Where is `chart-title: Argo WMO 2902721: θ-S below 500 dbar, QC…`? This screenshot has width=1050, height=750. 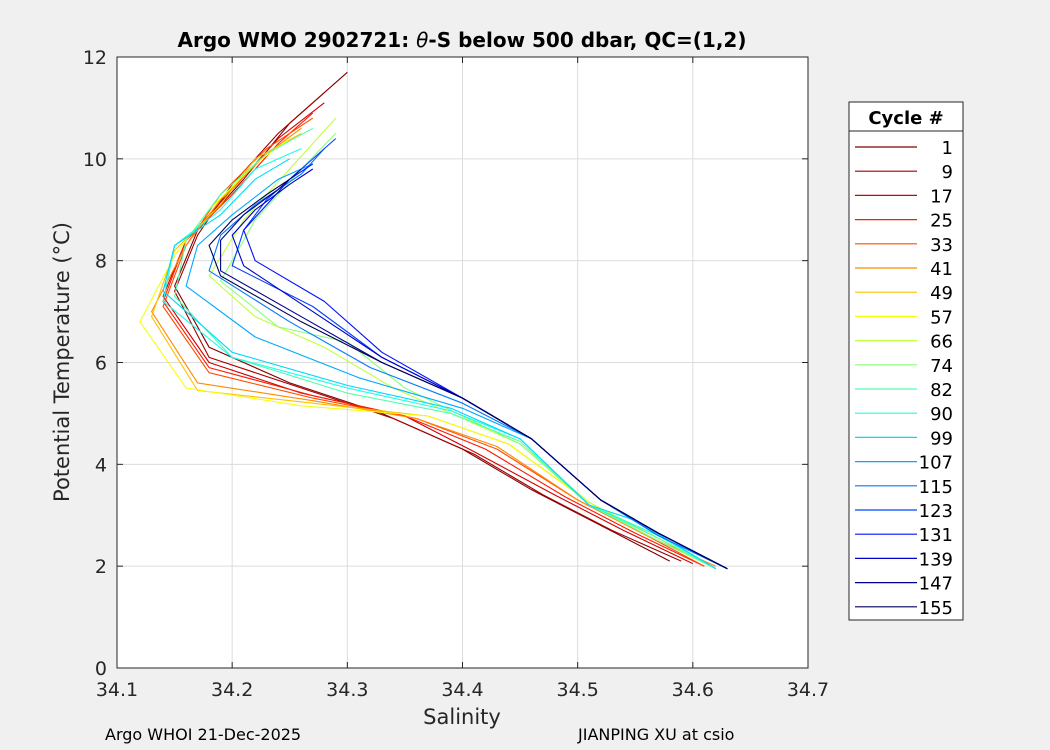 chart-title: Argo WMO 2902721: θ-S below 500 dbar, QC… is located at coordinates (462, 40).